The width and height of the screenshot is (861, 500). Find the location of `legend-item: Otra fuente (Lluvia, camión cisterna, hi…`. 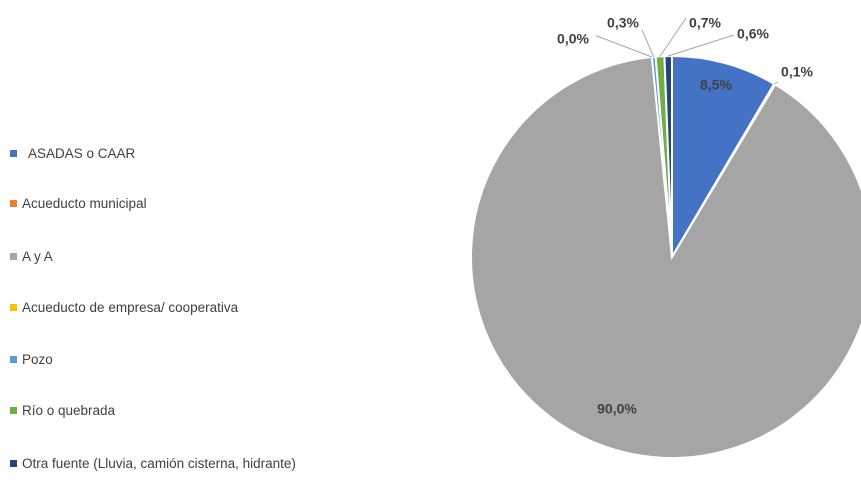

legend-item: Otra fuente (Lluvia, camión cisterna, hi… is located at coordinates (166, 463).